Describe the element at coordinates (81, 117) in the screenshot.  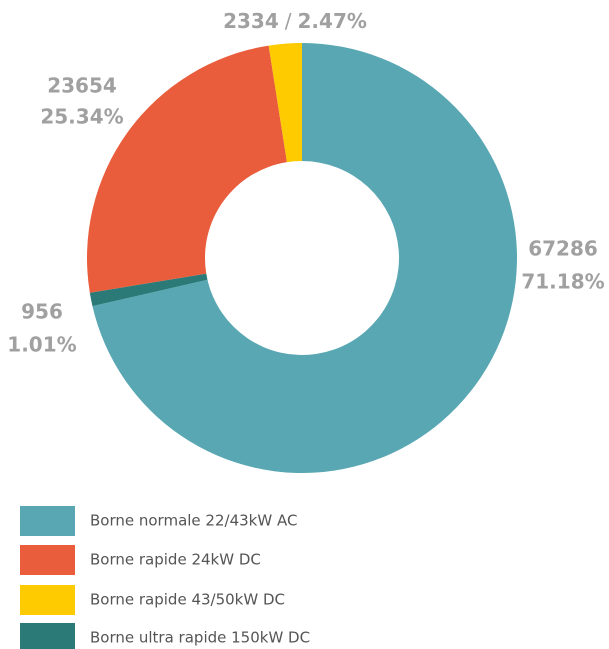
I see `percent-label: 25.34%` at that location.